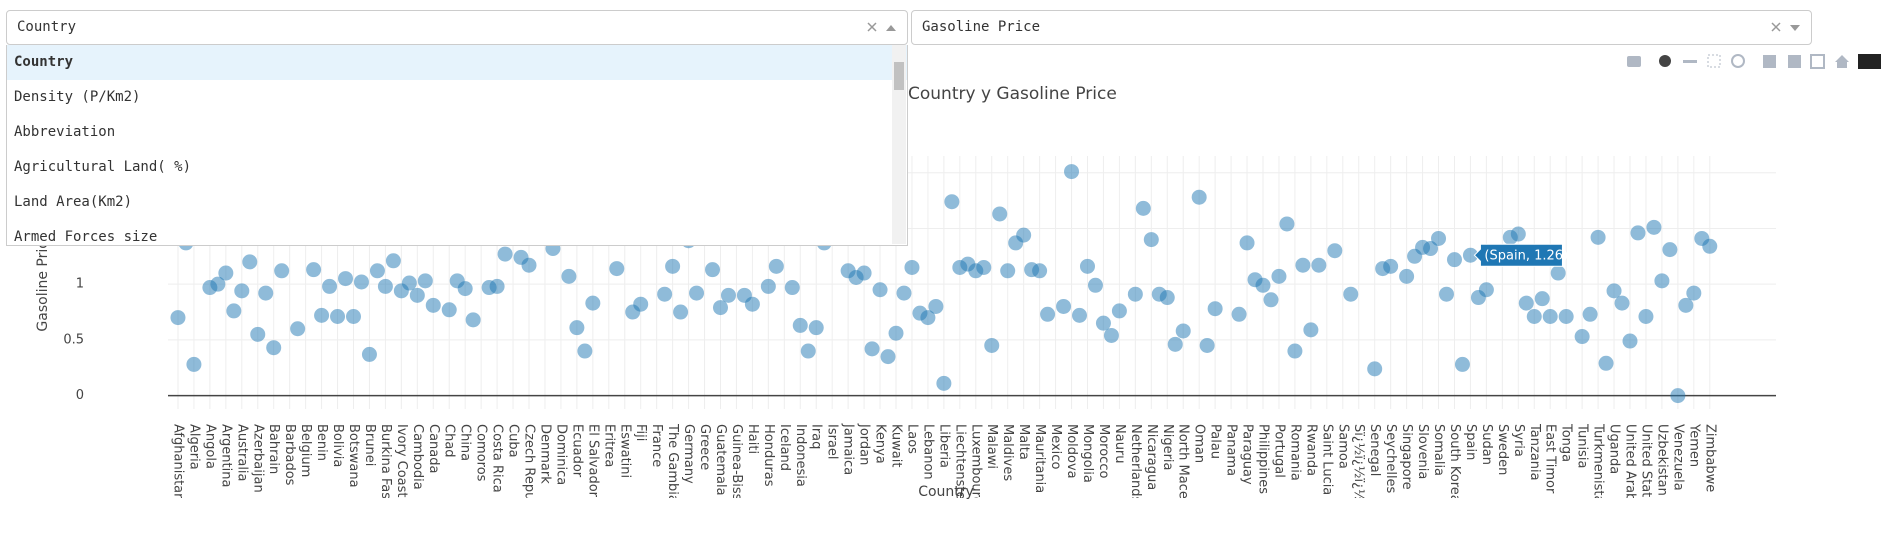 The width and height of the screenshot is (1881, 533). What do you see at coordinates (975, 464) in the screenshot?
I see `x-tick-label: Luxembourg` at bounding box center [975, 464].